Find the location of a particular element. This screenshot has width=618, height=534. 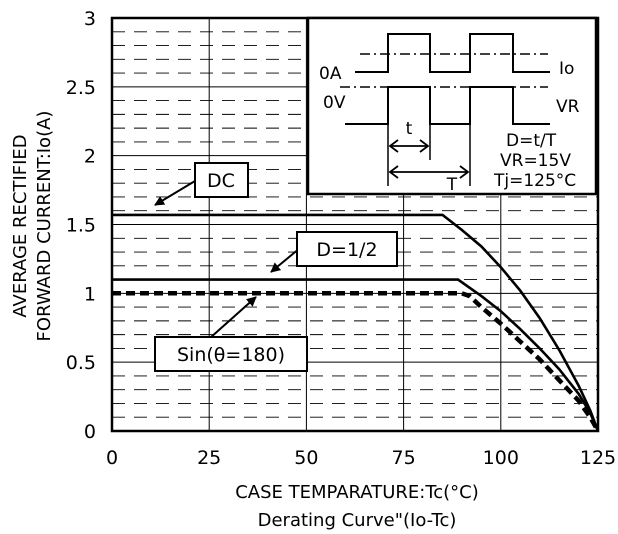

voltage-waveform is located at coordinates (447, 105).